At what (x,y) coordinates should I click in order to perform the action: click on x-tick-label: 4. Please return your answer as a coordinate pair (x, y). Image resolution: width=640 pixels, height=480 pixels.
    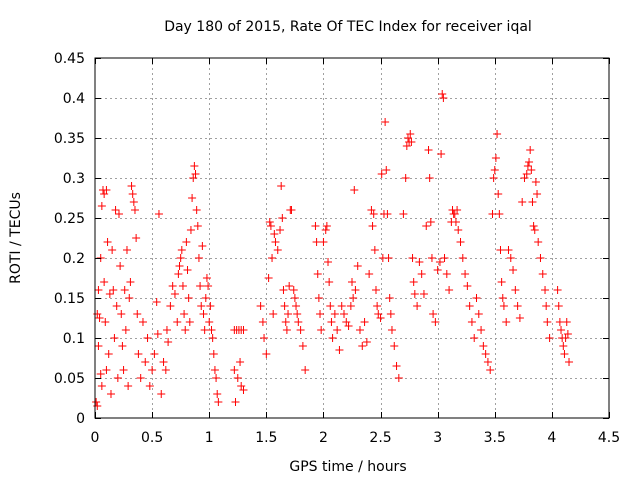
    Looking at the image, I should click on (551, 438).